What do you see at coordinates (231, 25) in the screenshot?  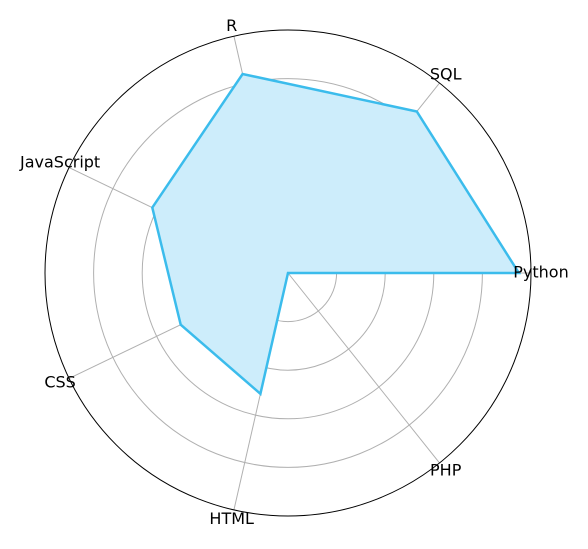 I see `axis-label-r: R` at bounding box center [231, 25].